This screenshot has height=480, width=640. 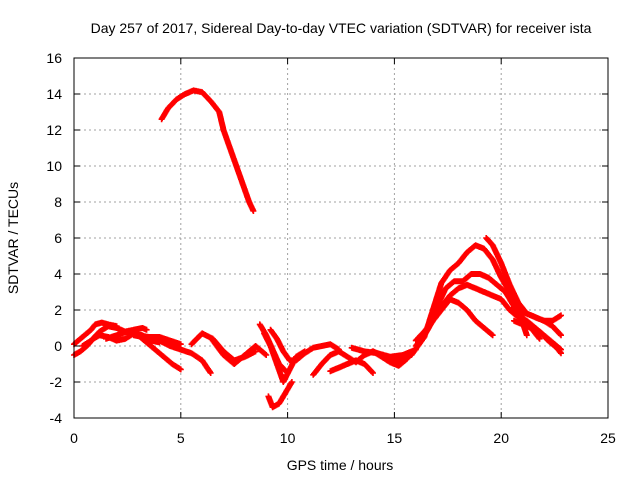 I want to click on series-arc-f, so click(x=172, y=354).